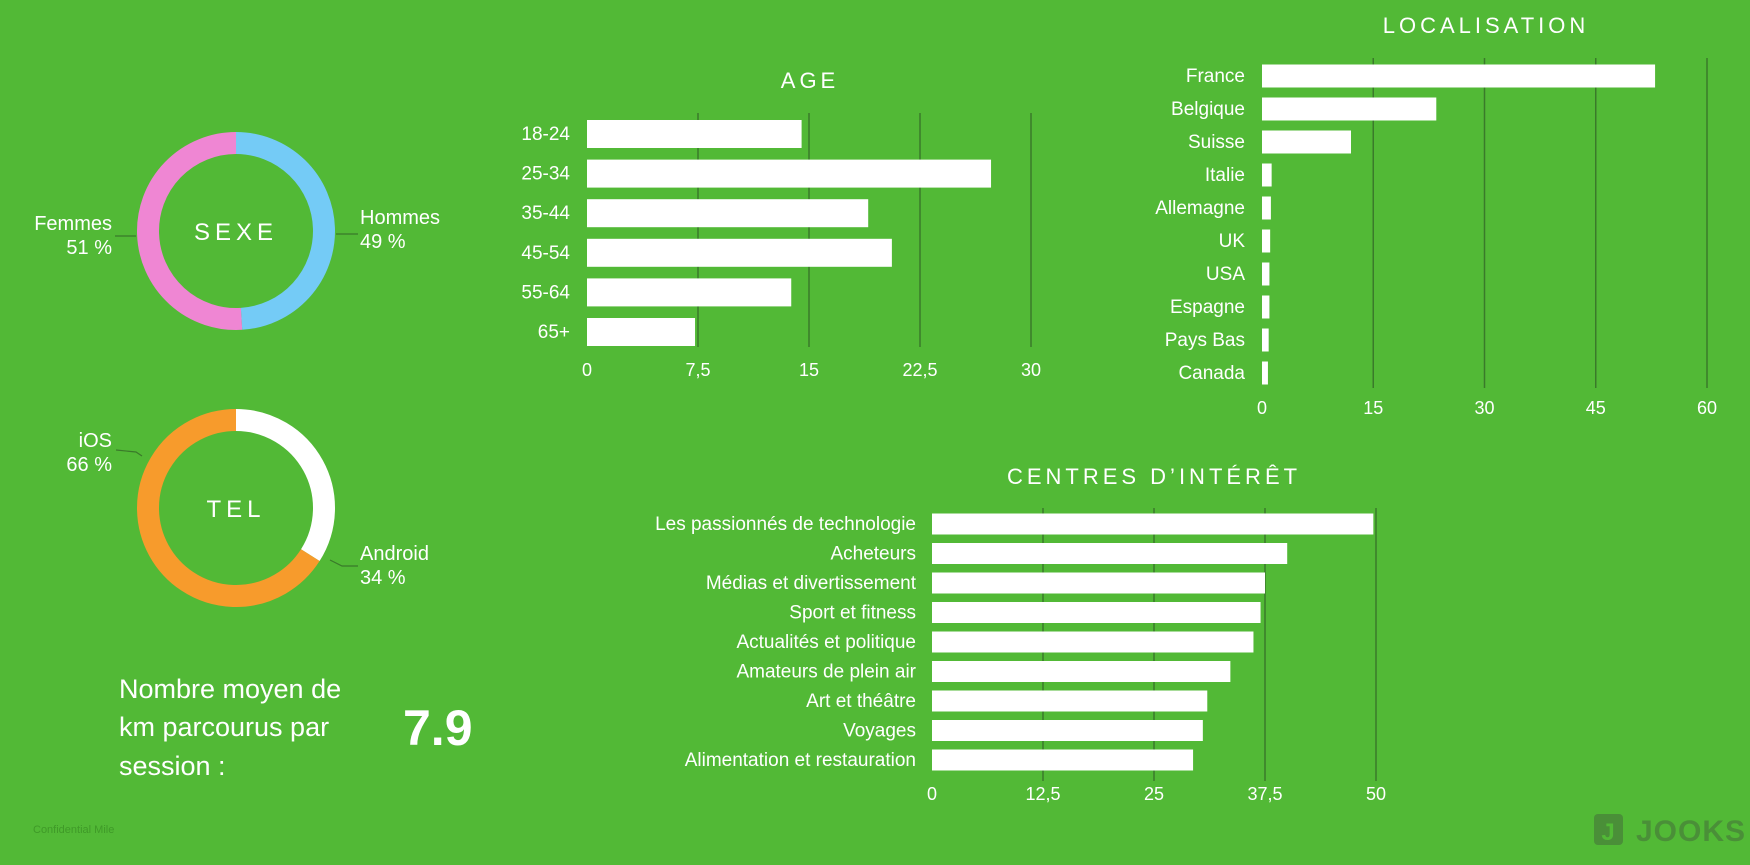 The width and height of the screenshot is (1750, 865). Describe the element at coordinates (1205, 340) in the screenshot. I see `category-label: Pays Bas` at that location.